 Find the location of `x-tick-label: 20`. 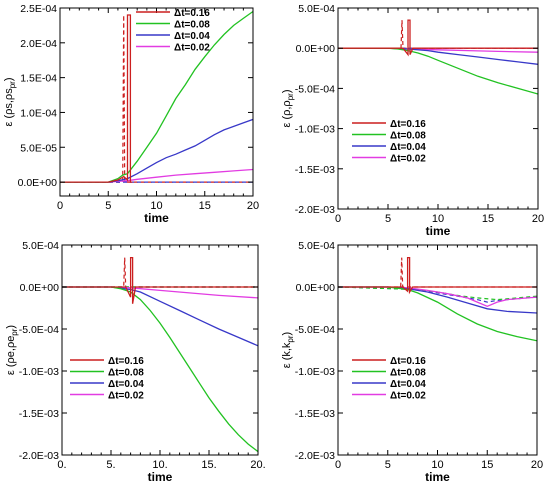

x-tick-label: 20 is located at coordinates (537, 465).